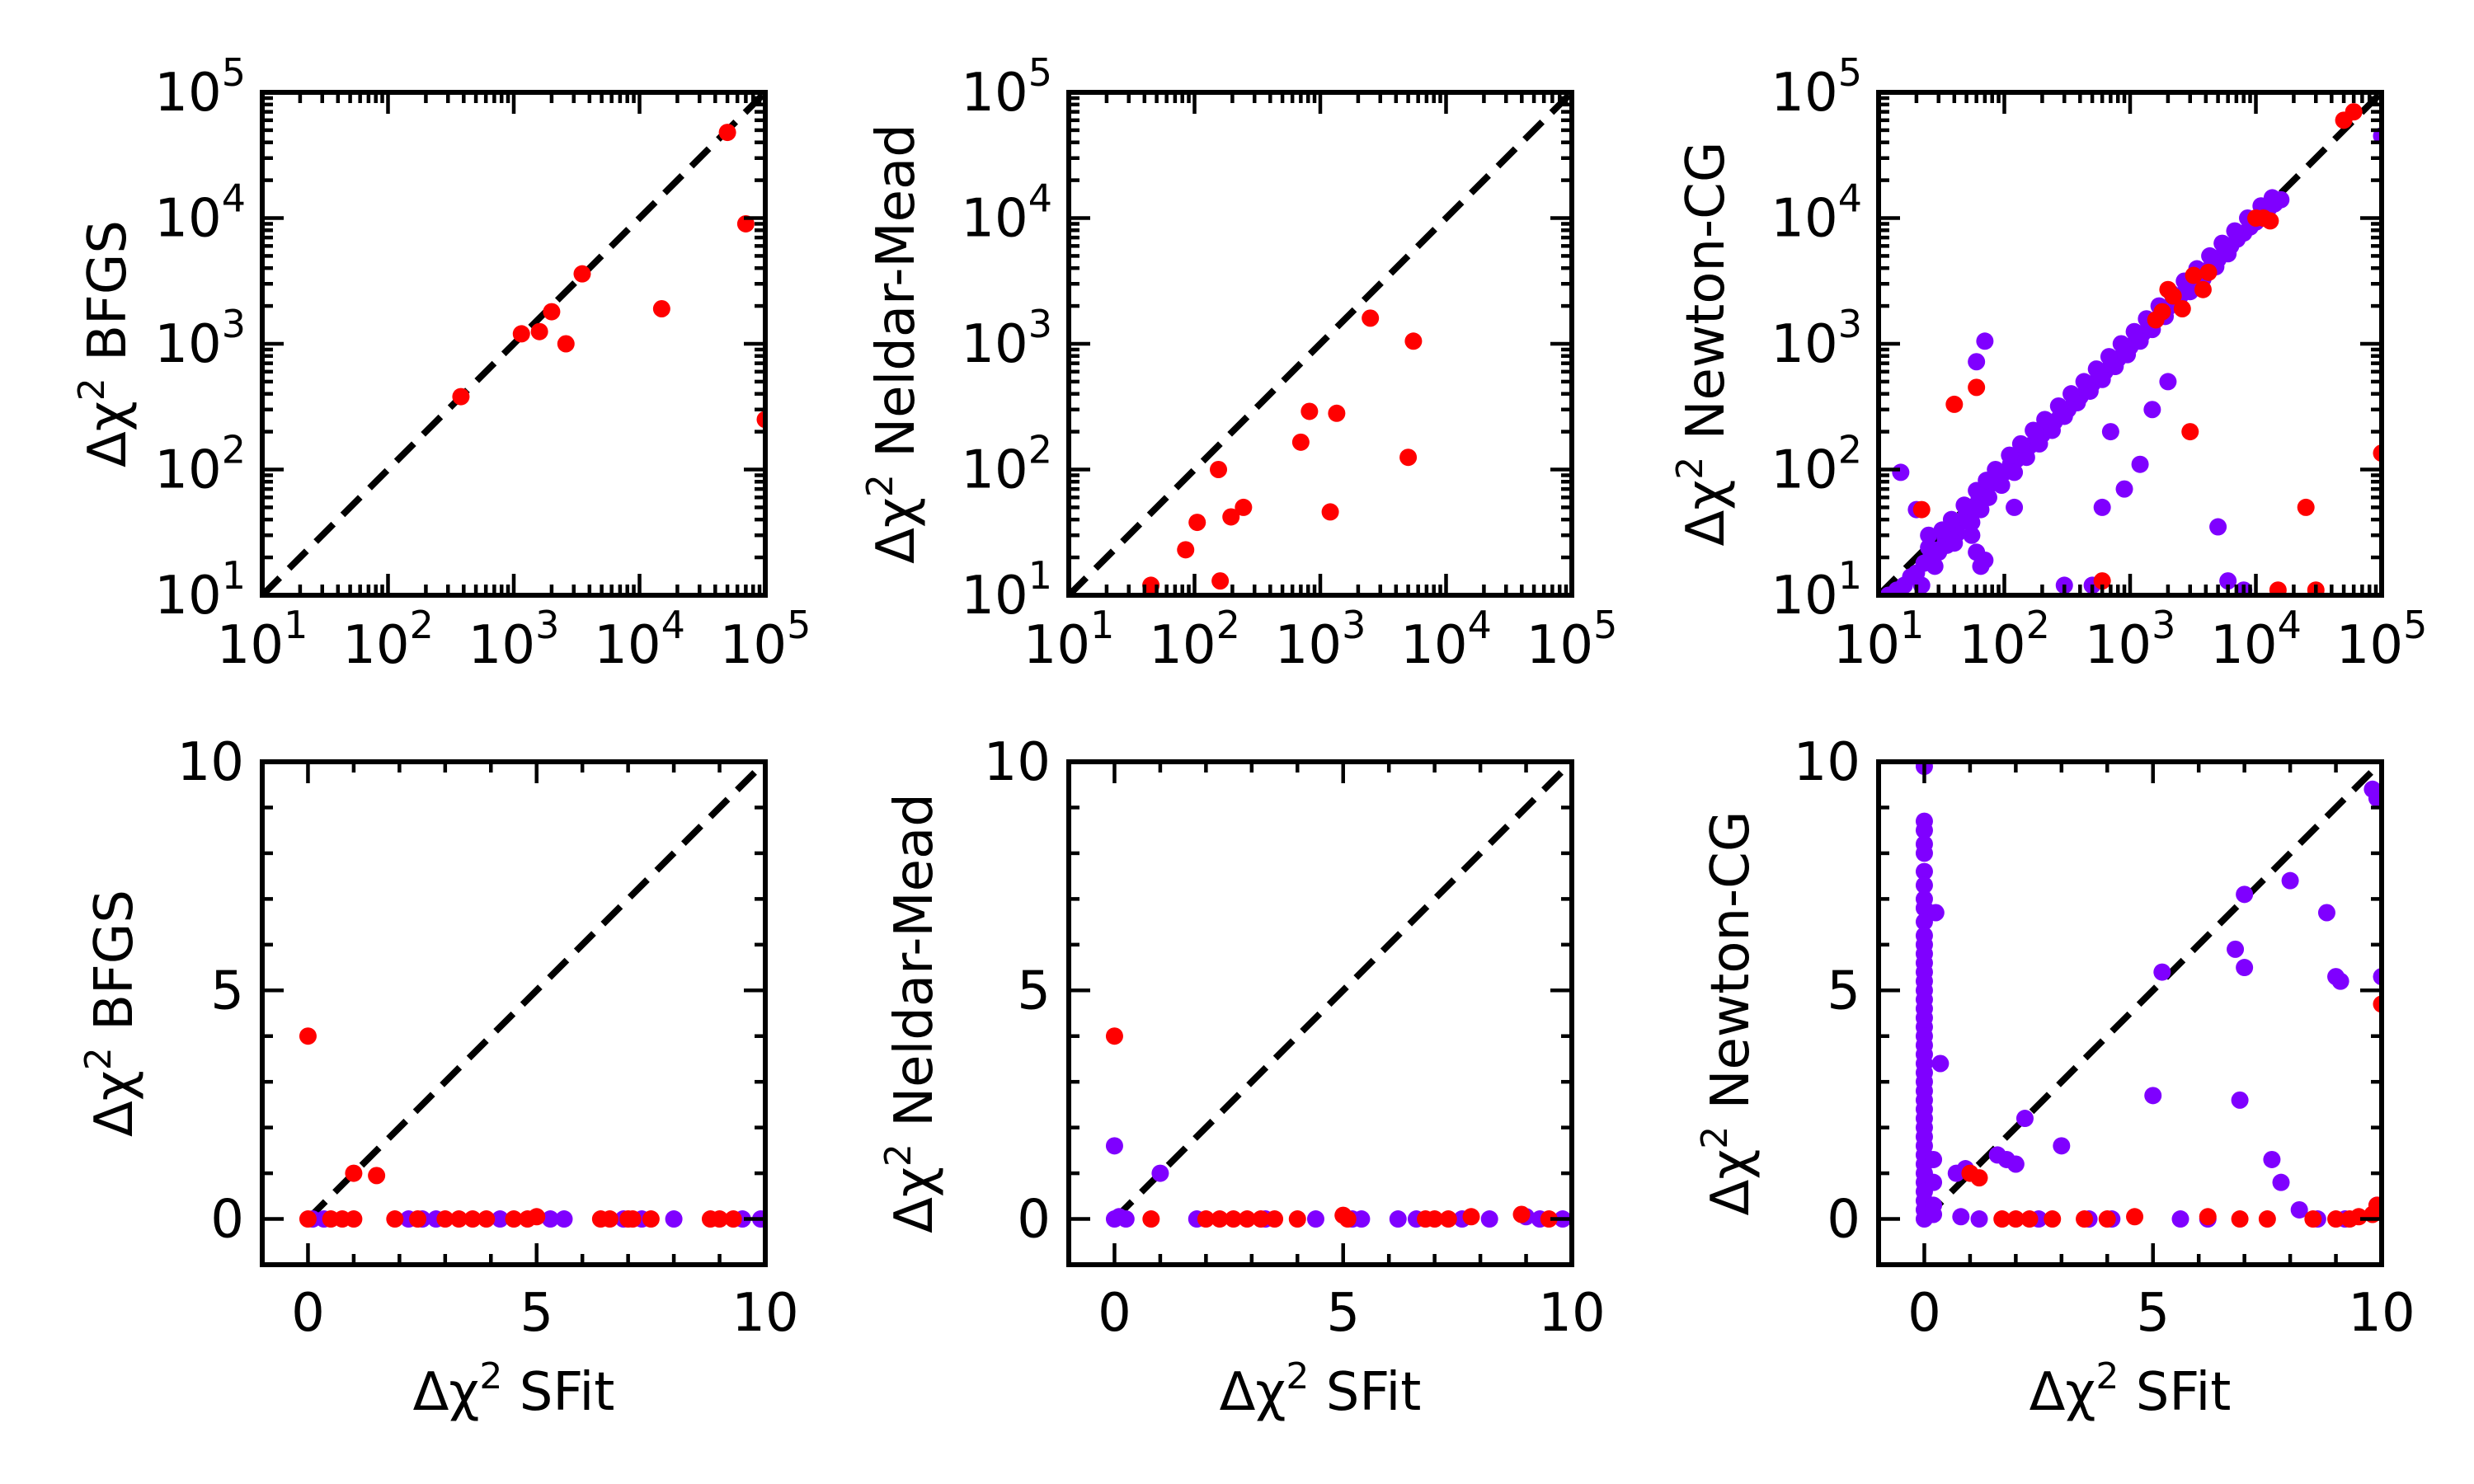 The width and height of the screenshot is (2474, 1484). What do you see at coordinates (764, 1313) in the screenshot?
I see `x-tick-label: 10` at bounding box center [764, 1313].